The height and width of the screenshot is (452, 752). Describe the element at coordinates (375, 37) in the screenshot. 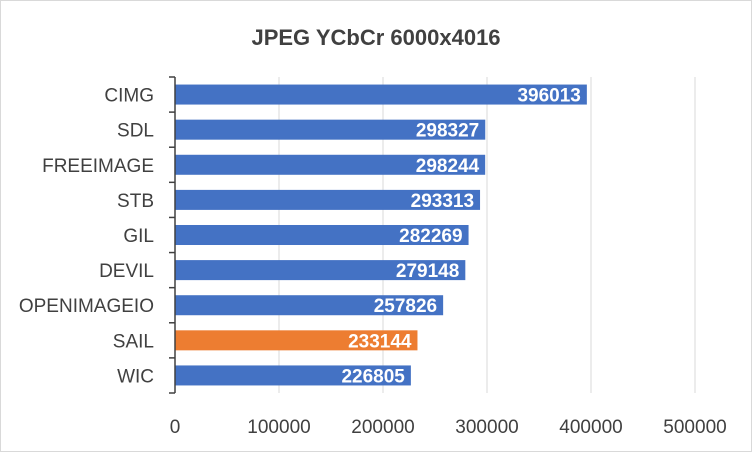

I see `chart-title: JPEG YCbCr 6000x4016` at that location.